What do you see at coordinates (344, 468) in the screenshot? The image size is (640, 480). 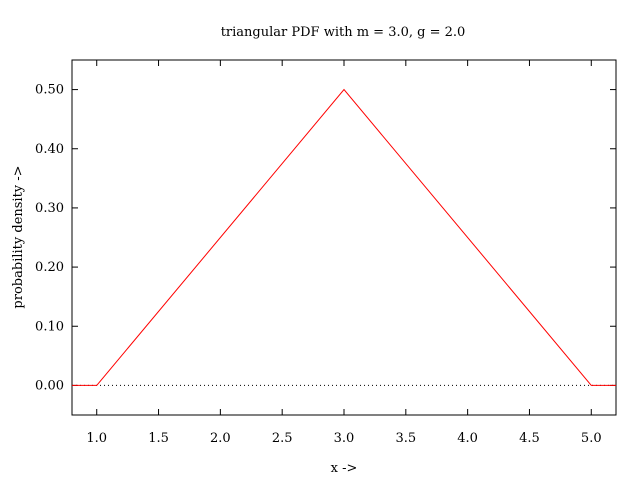 I see `x-axis-label: x ->` at bounding box center [344, 468].